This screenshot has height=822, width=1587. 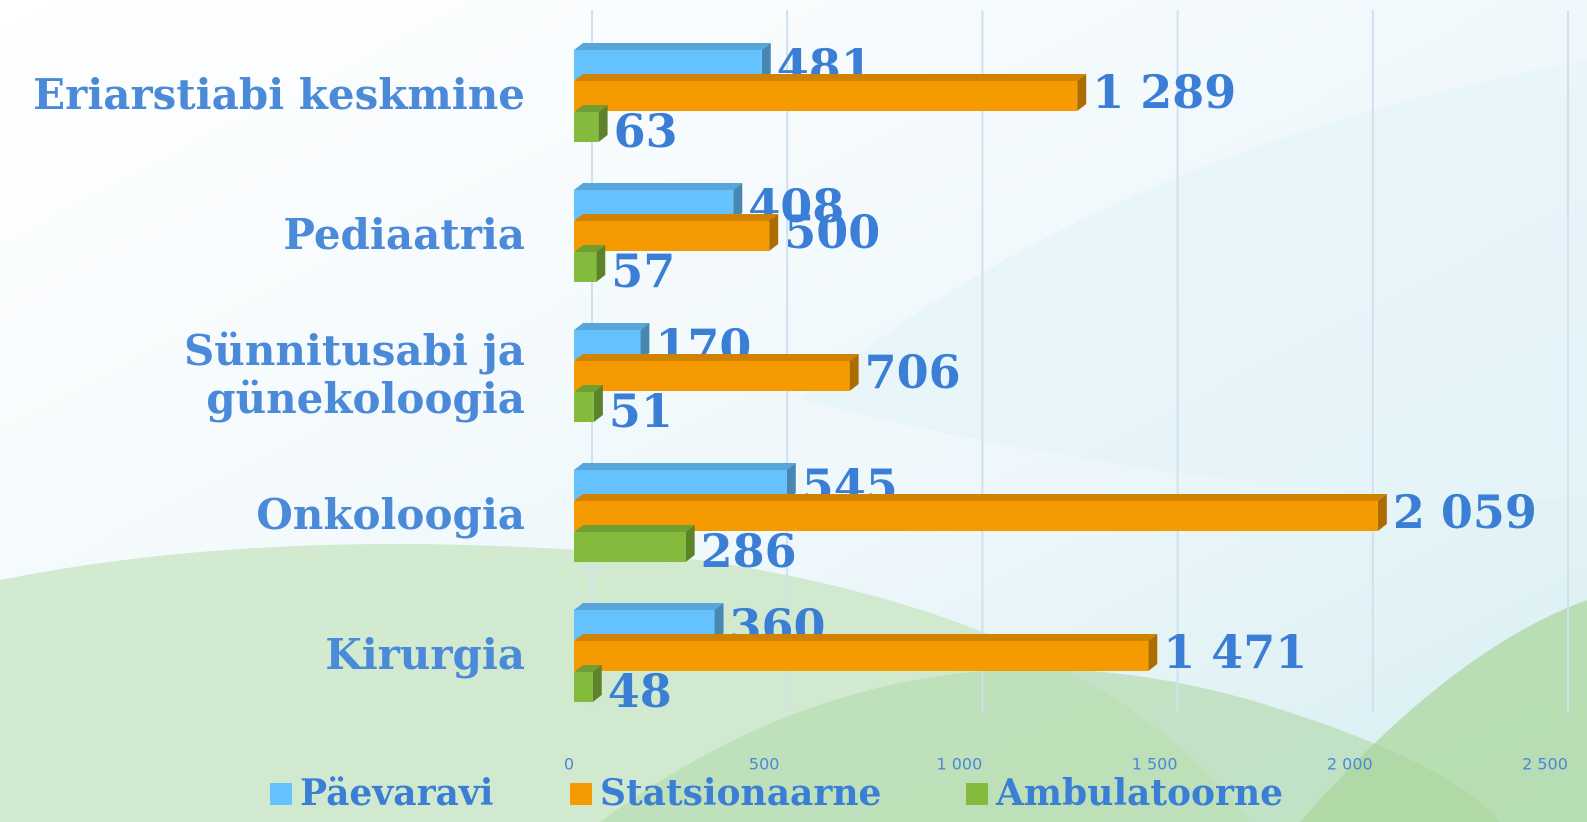 What do you see at coordinates (646, 131) in the screenshot?
I see `value-label: 63` at bounding box center [646, 131].